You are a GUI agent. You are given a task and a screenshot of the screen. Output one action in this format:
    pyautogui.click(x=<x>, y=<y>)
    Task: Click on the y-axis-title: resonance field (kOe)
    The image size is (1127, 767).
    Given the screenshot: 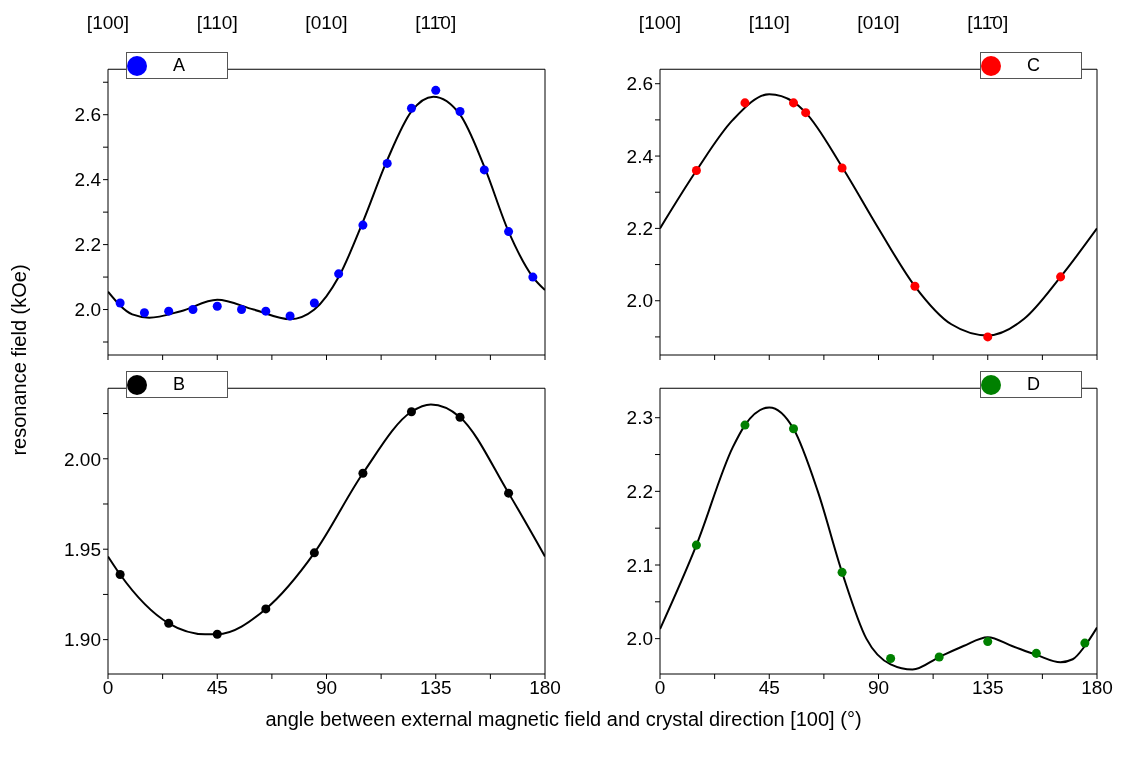 What is the action you would take?
    pyautogui.click(x=19, y=360)
    